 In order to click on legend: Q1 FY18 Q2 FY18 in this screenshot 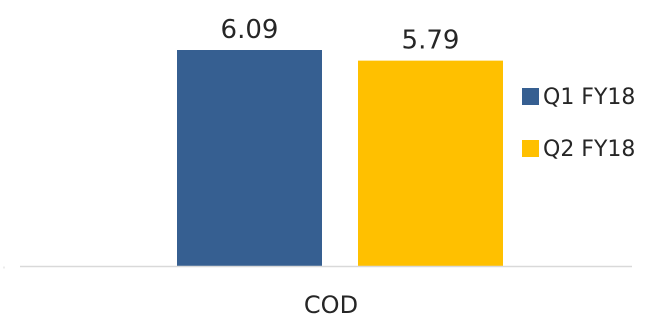, I will do `click(578, 123)`.